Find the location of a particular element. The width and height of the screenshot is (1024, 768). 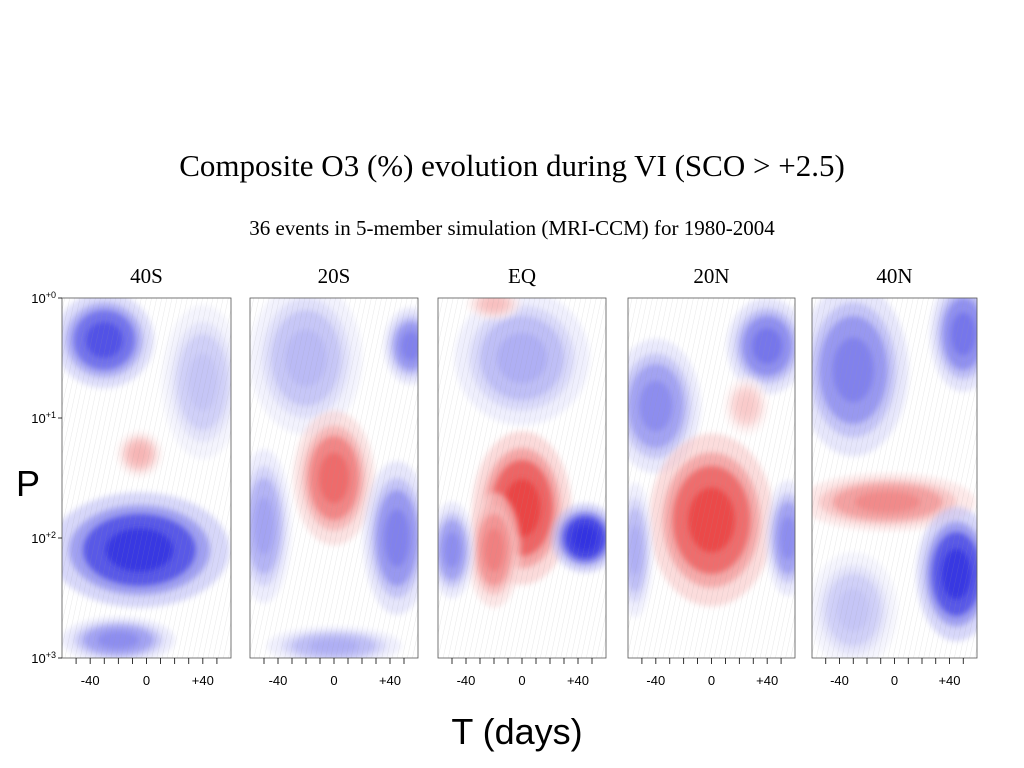

panel-20s: 20S -40 0 +40 is located at coordinates (334, 476).